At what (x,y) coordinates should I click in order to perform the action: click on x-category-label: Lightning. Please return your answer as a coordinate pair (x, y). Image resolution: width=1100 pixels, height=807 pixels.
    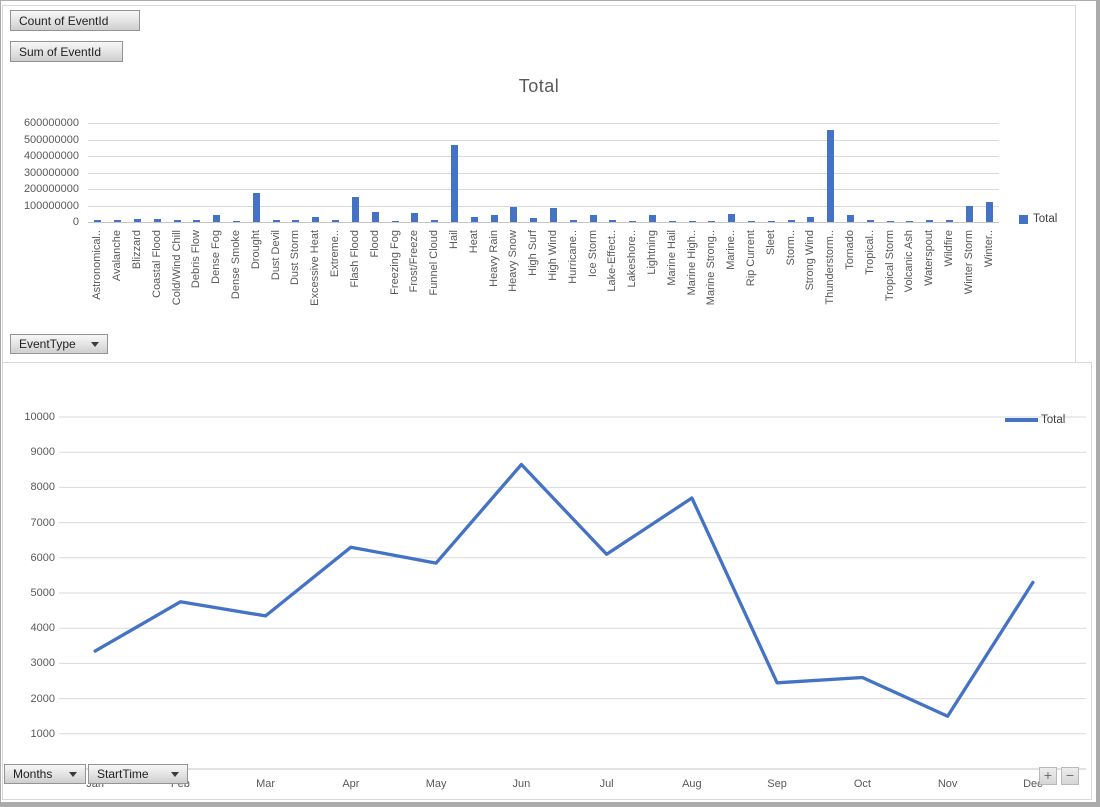
    Looking at the image, I should click on (651, 252).